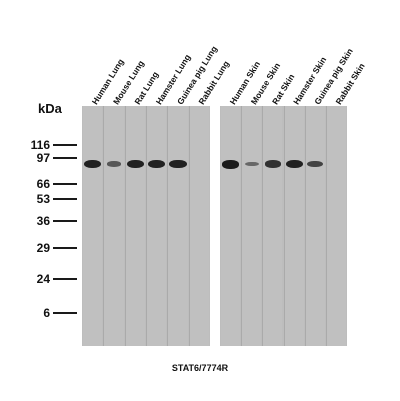 This screenshot has width=400, height=401. Describe the element at coordinates (46, 313) in the screenshot. I see `marker-label-6: 6` at that location.